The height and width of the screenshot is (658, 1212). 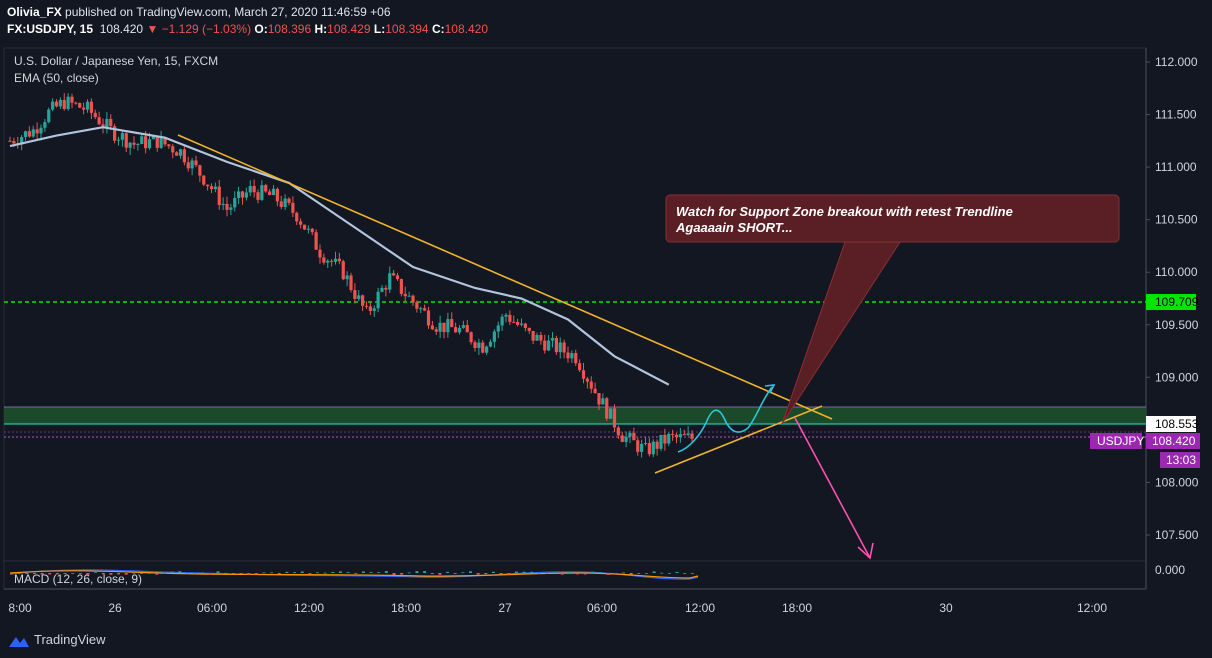 What do you see at coordinates (832, 488) in the screenshot?
I see `short-arrow` at bounding box center [832, 488].